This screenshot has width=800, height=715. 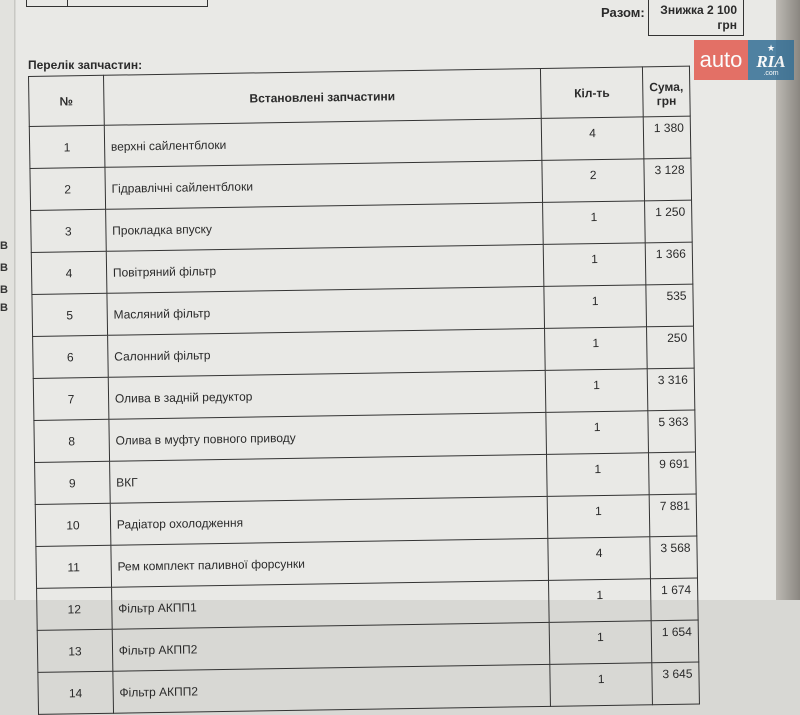 What do you see at coordinates (671, 431) in the screenshot?
I see `sum: 5 363` at bounding box center [671, 431].